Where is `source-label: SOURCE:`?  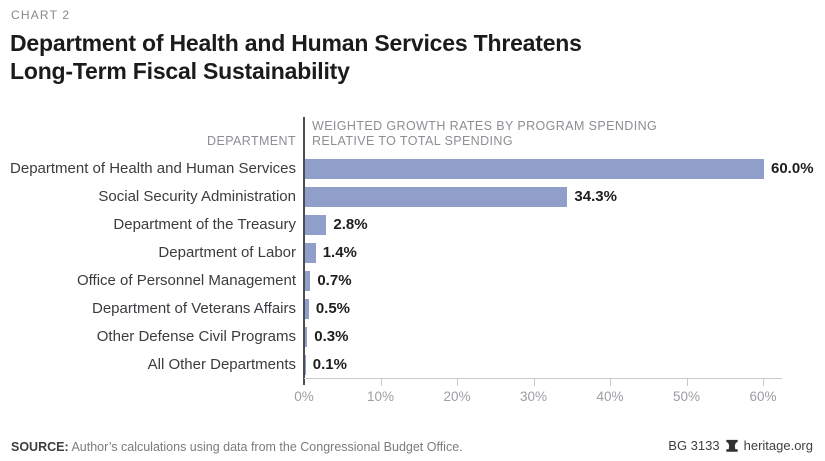
source-label: SOURCE: is located at coordinates (40, 447).